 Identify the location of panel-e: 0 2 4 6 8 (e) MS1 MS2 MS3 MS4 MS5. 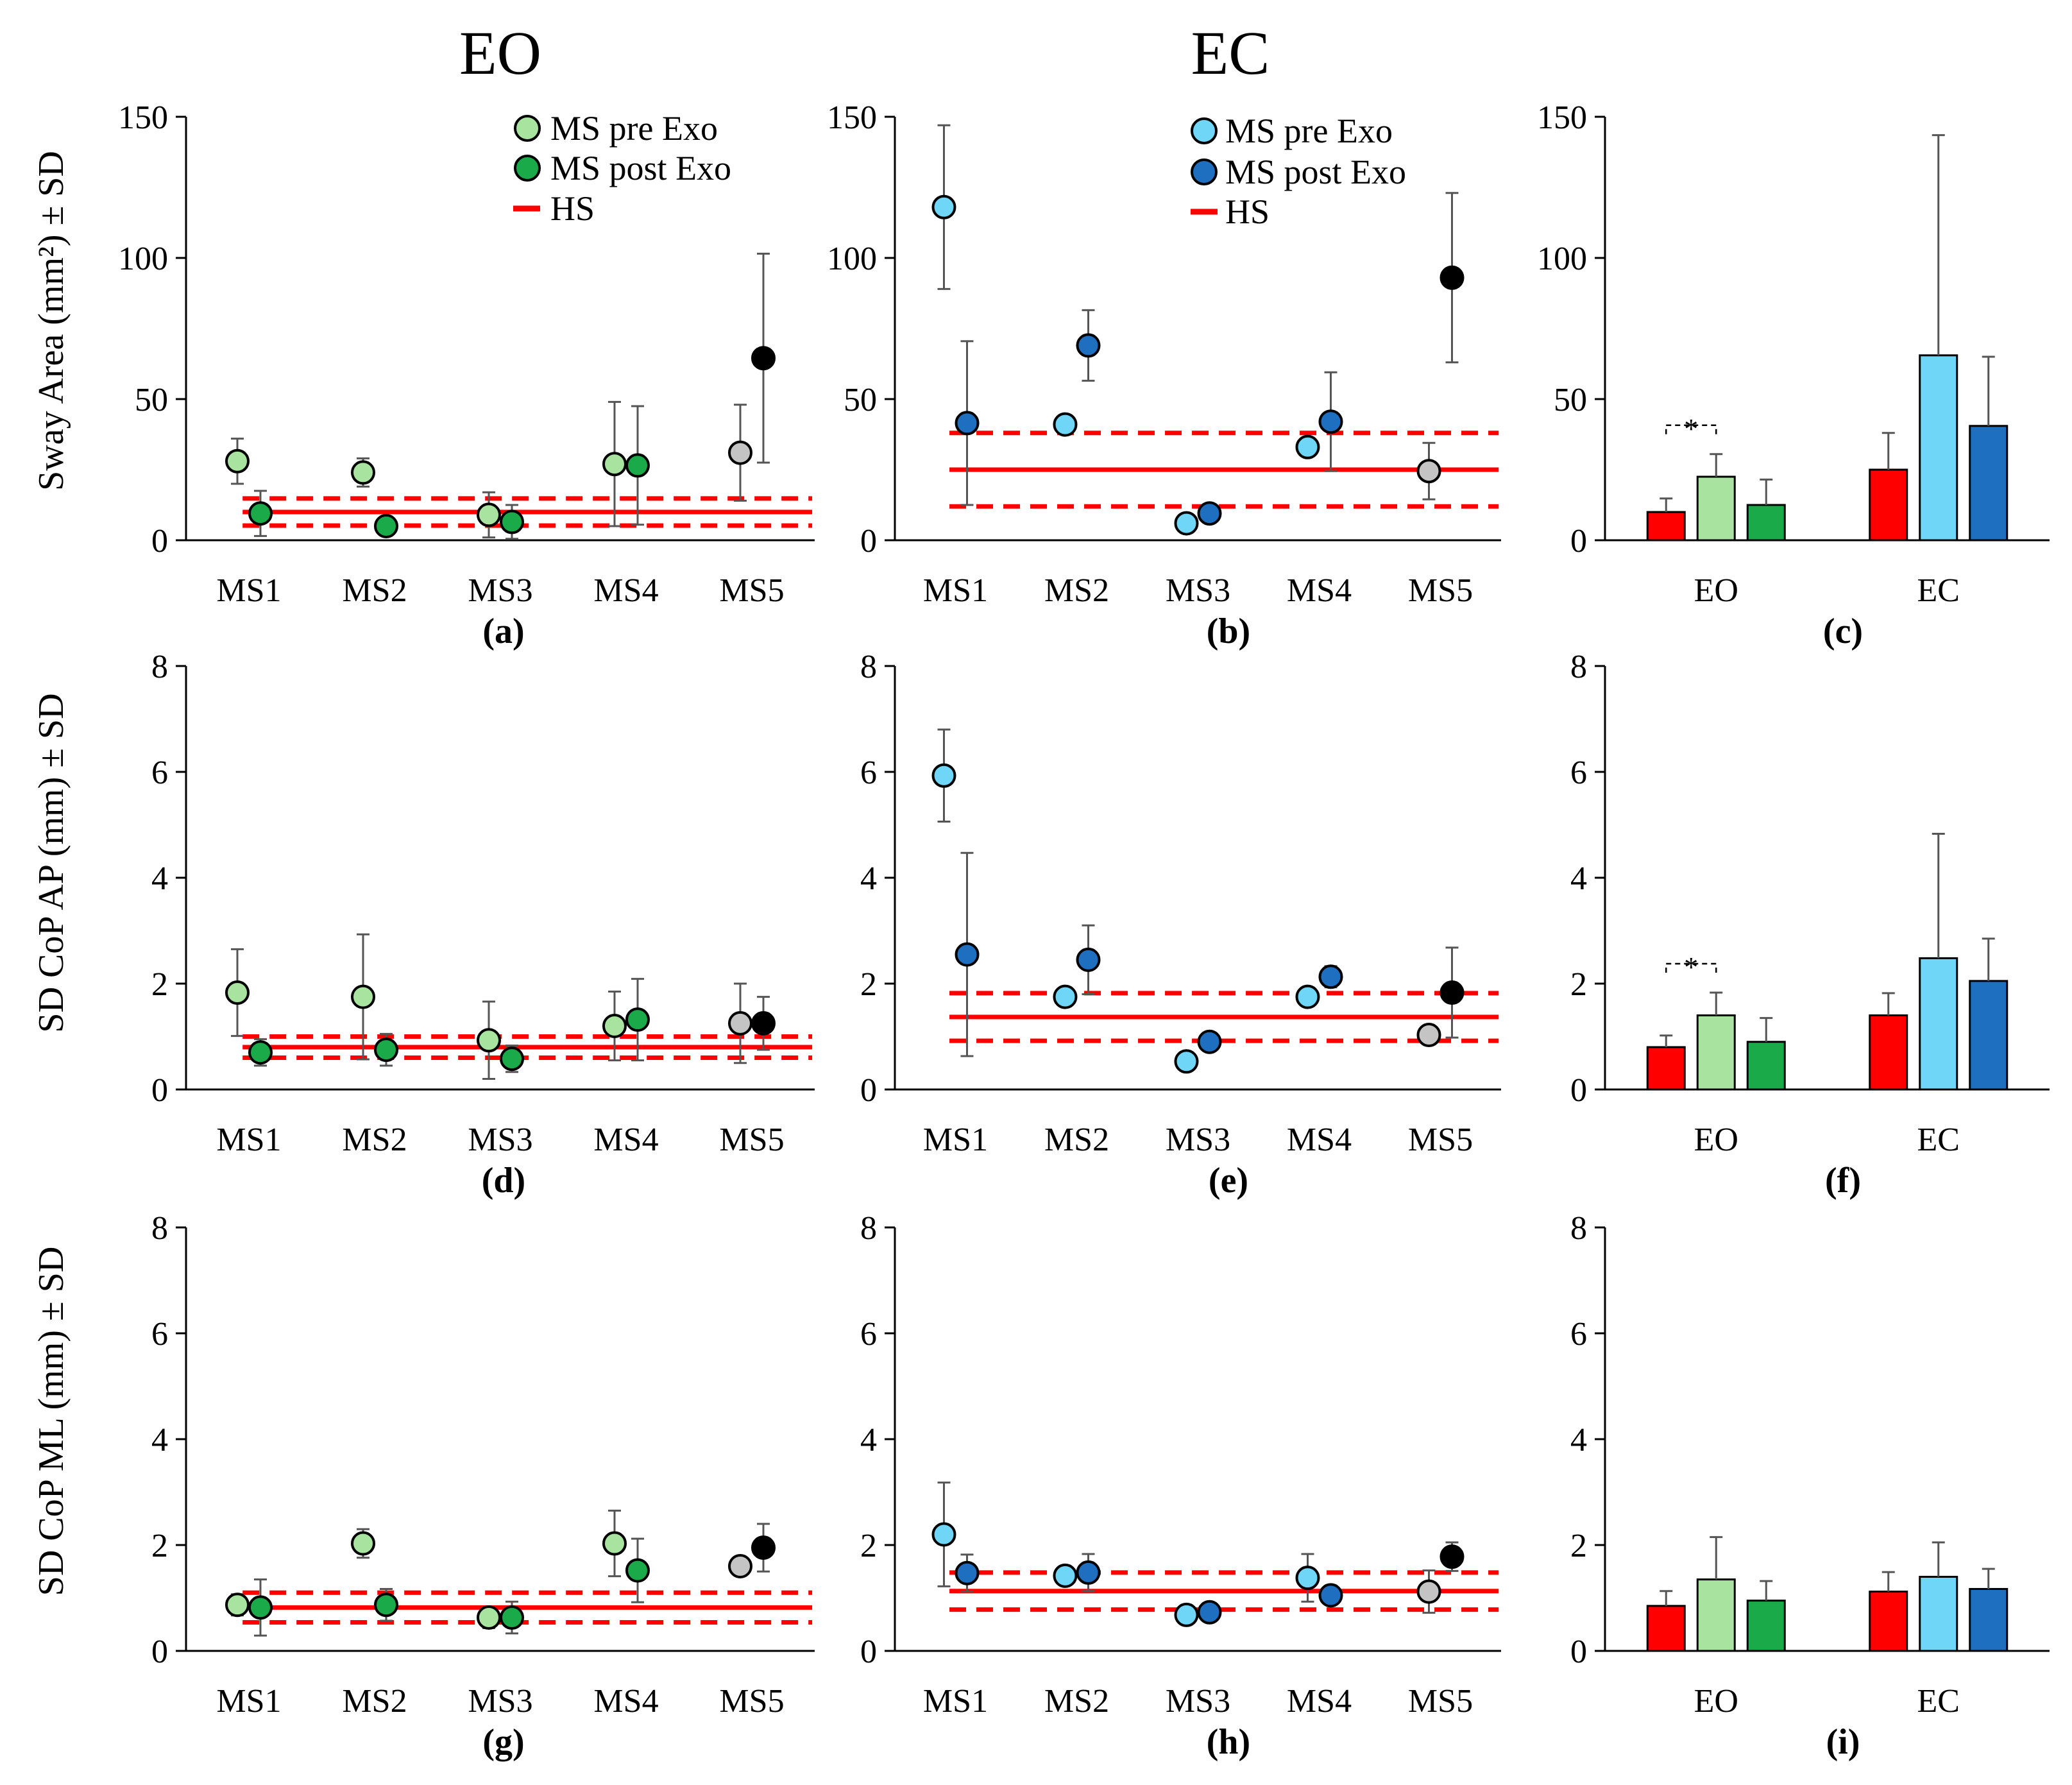
(1181, 925).